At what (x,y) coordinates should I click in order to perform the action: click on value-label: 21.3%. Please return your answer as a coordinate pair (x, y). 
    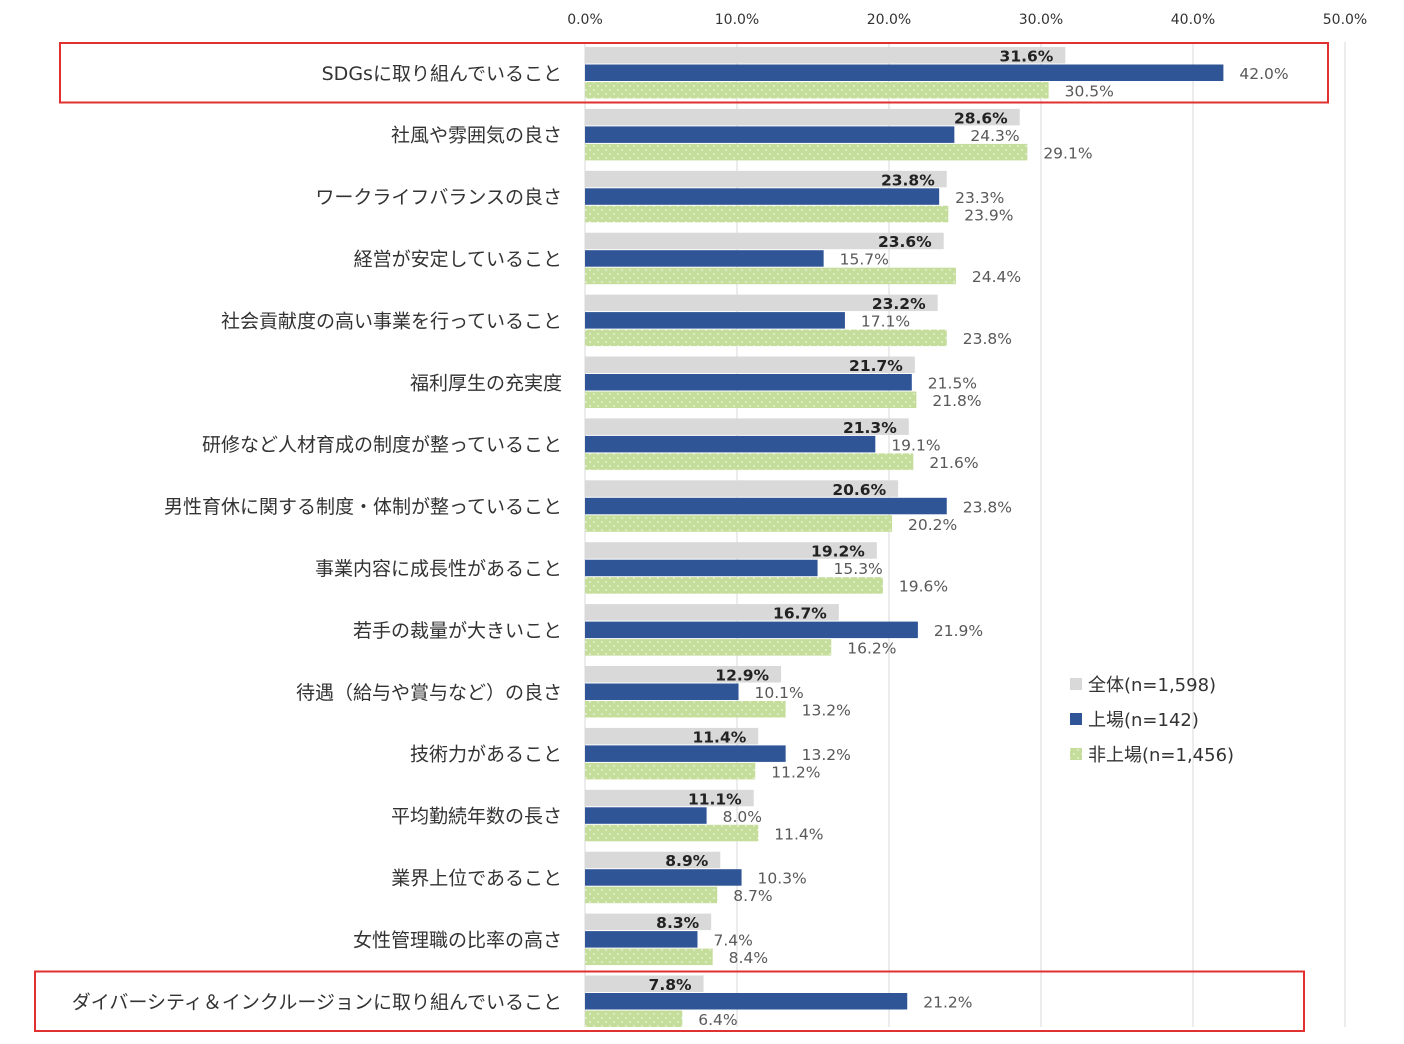
    Looking at the image, I should click on (870, 428).